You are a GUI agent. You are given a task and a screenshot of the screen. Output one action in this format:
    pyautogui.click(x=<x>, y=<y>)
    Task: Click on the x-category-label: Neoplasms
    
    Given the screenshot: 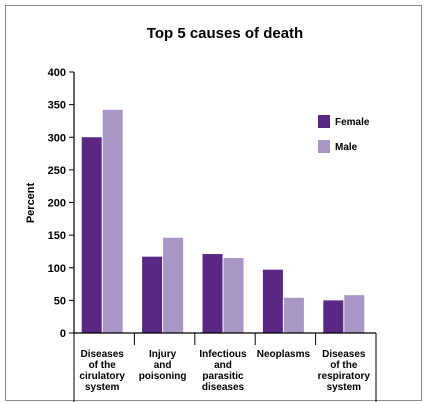 What is the action you would take?
    pyautogui.click(x=284, y=354)
    